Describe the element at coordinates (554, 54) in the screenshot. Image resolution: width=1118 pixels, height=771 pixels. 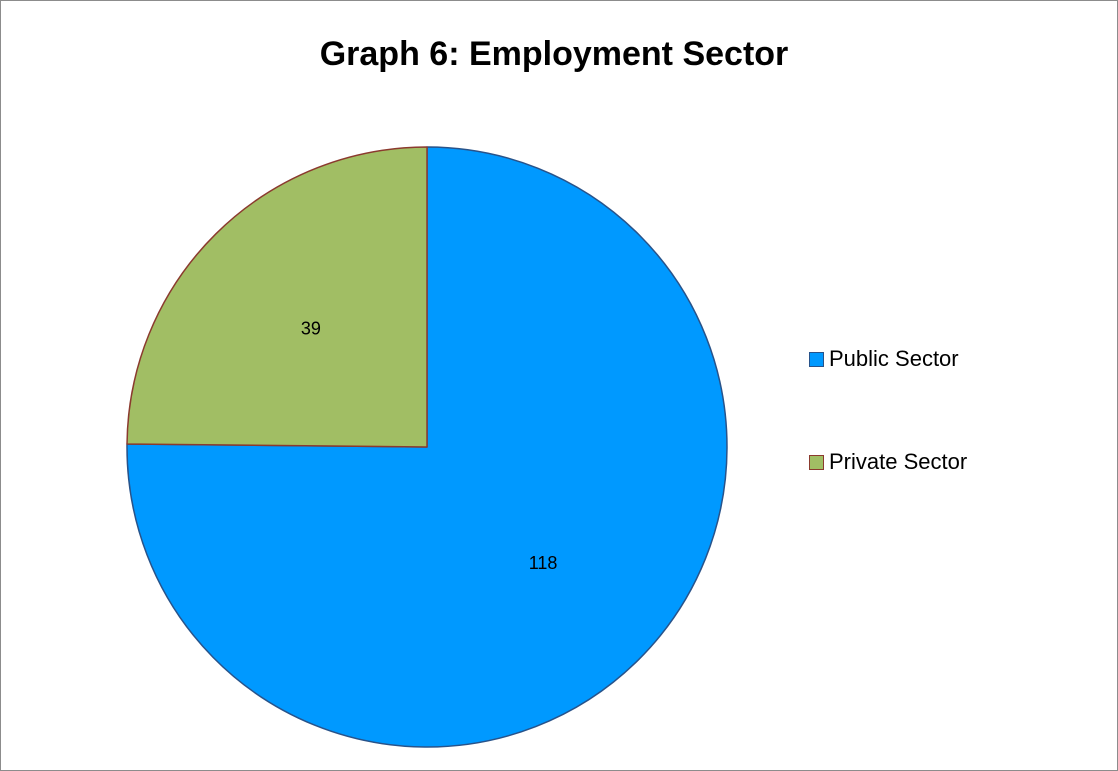
I see `chart-title: Graph 6: Employment Sector` at that location.